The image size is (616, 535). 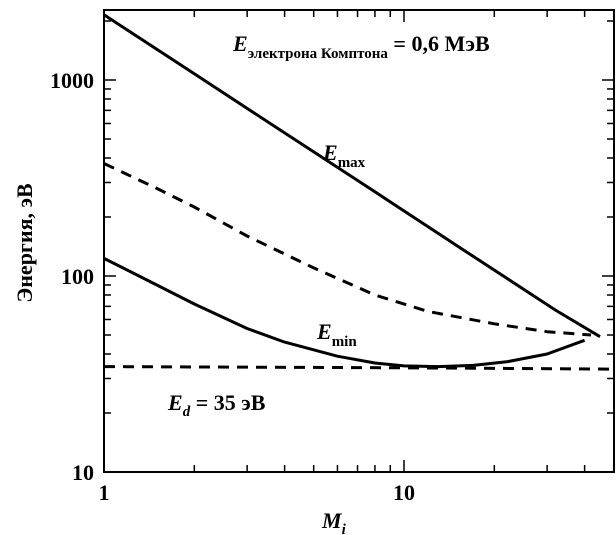 What do you see at coordinates (72, 80) in the screenshot?
I see `y-tick-label: 1000` at bounding box center [72, 80].